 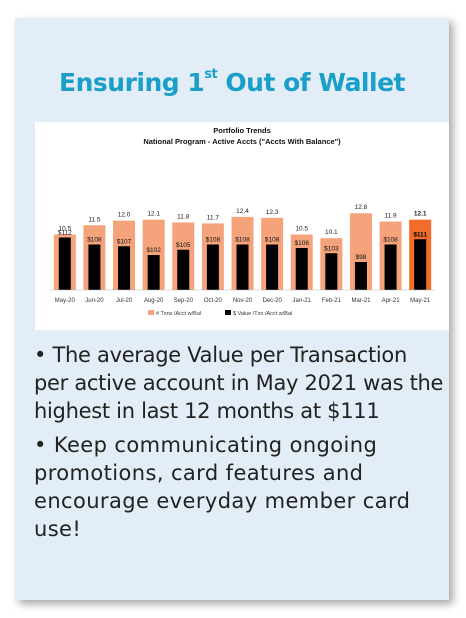 I want to click on value-data-label: $103, so click(x=331, y=248).